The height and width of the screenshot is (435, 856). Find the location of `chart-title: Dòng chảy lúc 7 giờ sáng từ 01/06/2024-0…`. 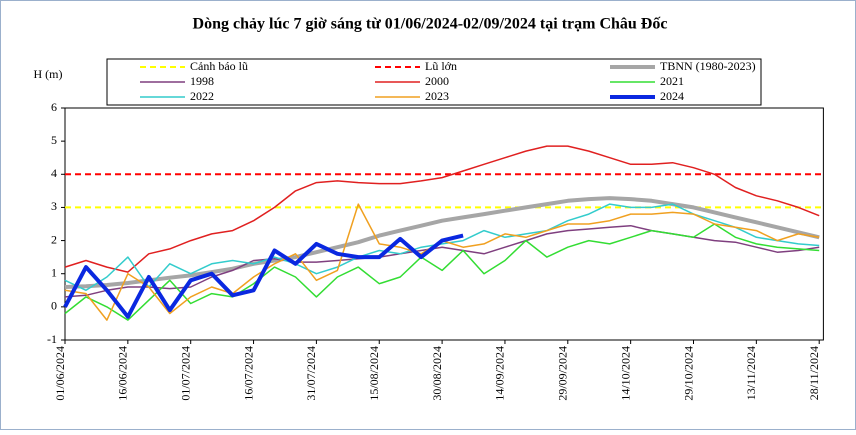

chart-title: Dòng chảy lúc 7 giờ sáng từ 01/06/2024-0… is located at coordinates (430, 24).